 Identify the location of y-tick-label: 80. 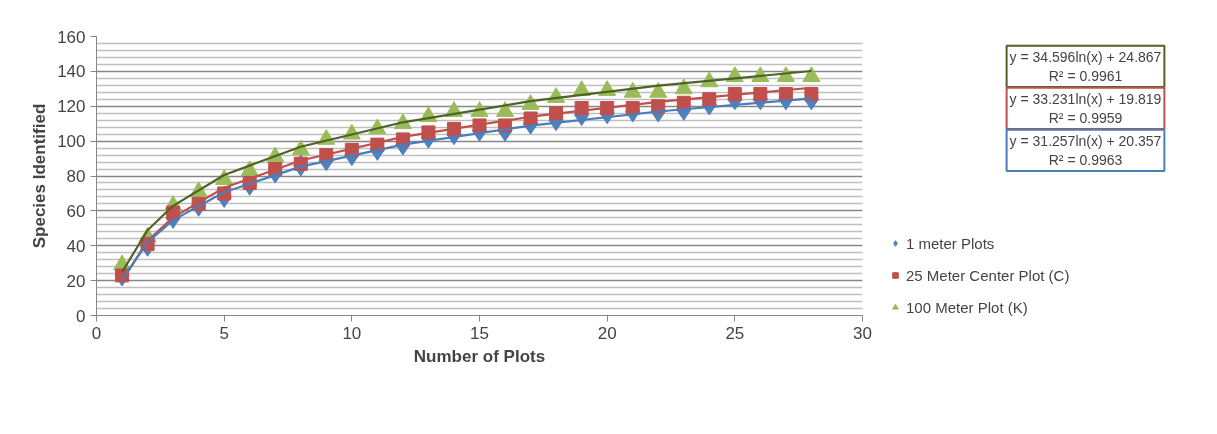
(76, 176).